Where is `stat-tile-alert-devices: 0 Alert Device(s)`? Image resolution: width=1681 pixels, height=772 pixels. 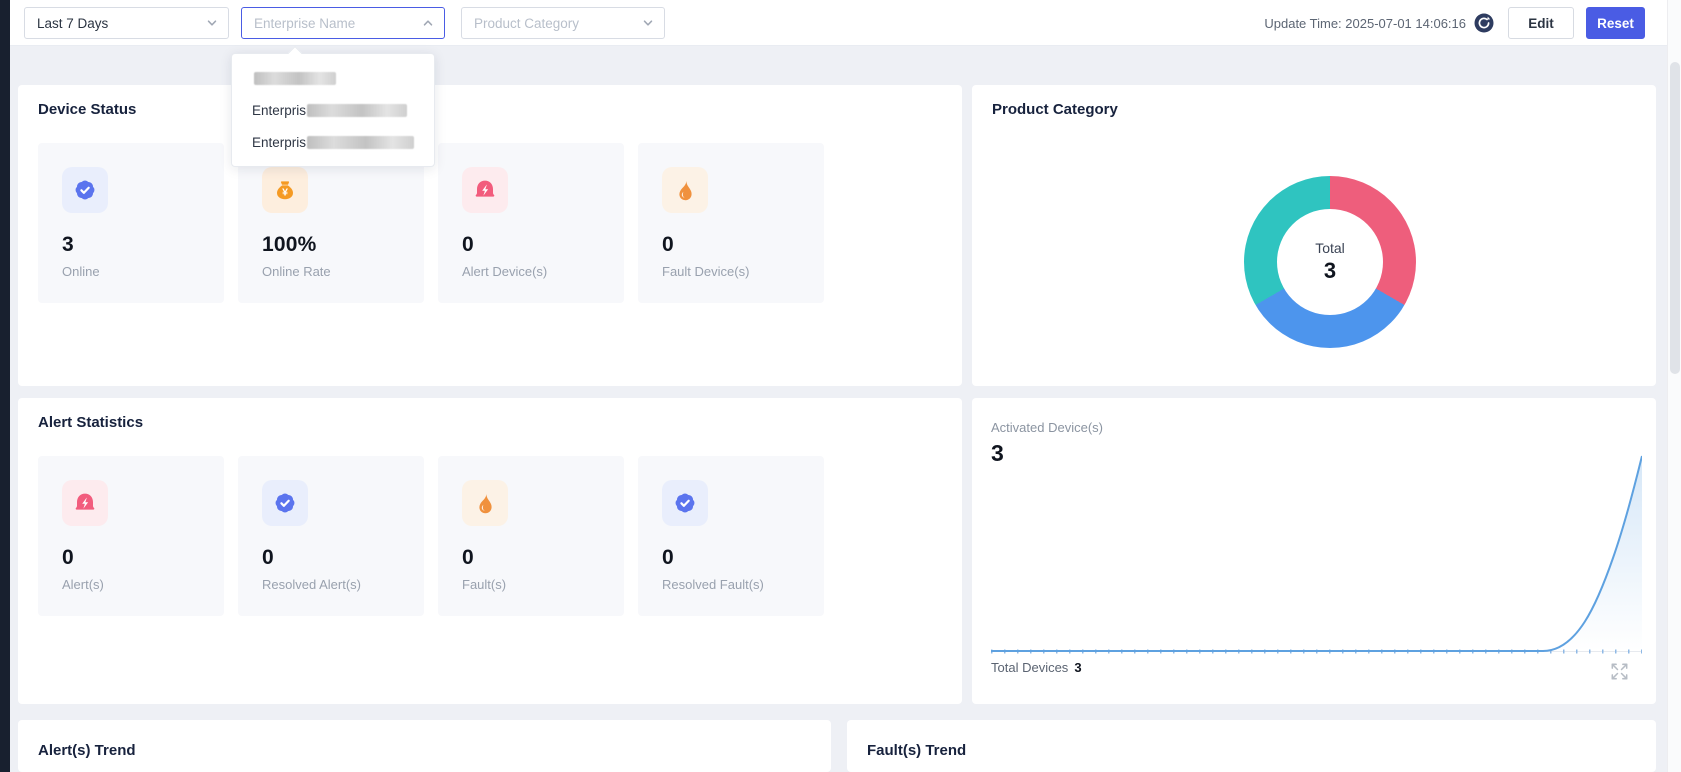
stat-tile-alert-devices: 0 Alert Device(s) is located at coordinates (531, 223).